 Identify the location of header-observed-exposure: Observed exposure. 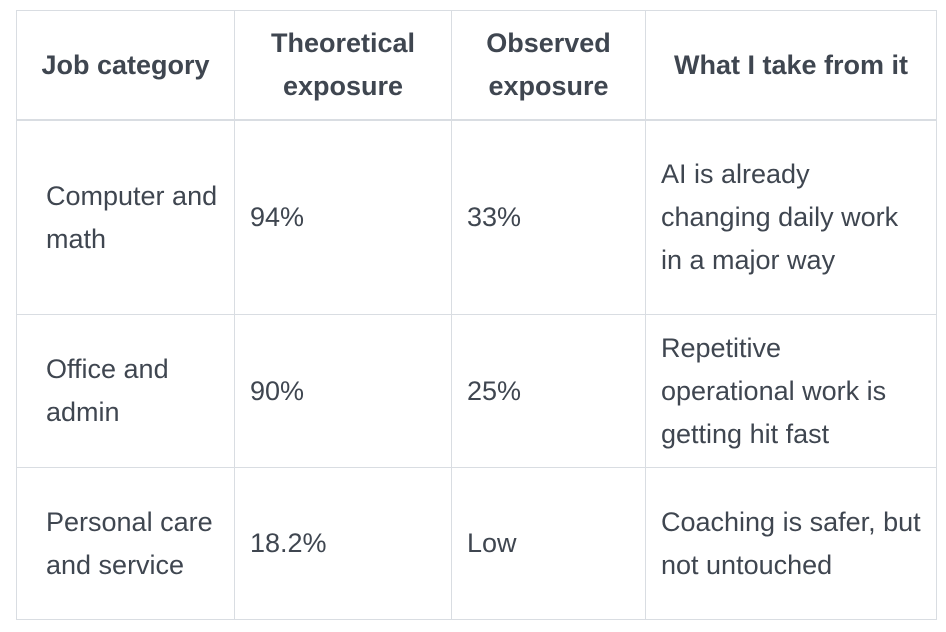
(548, 65).